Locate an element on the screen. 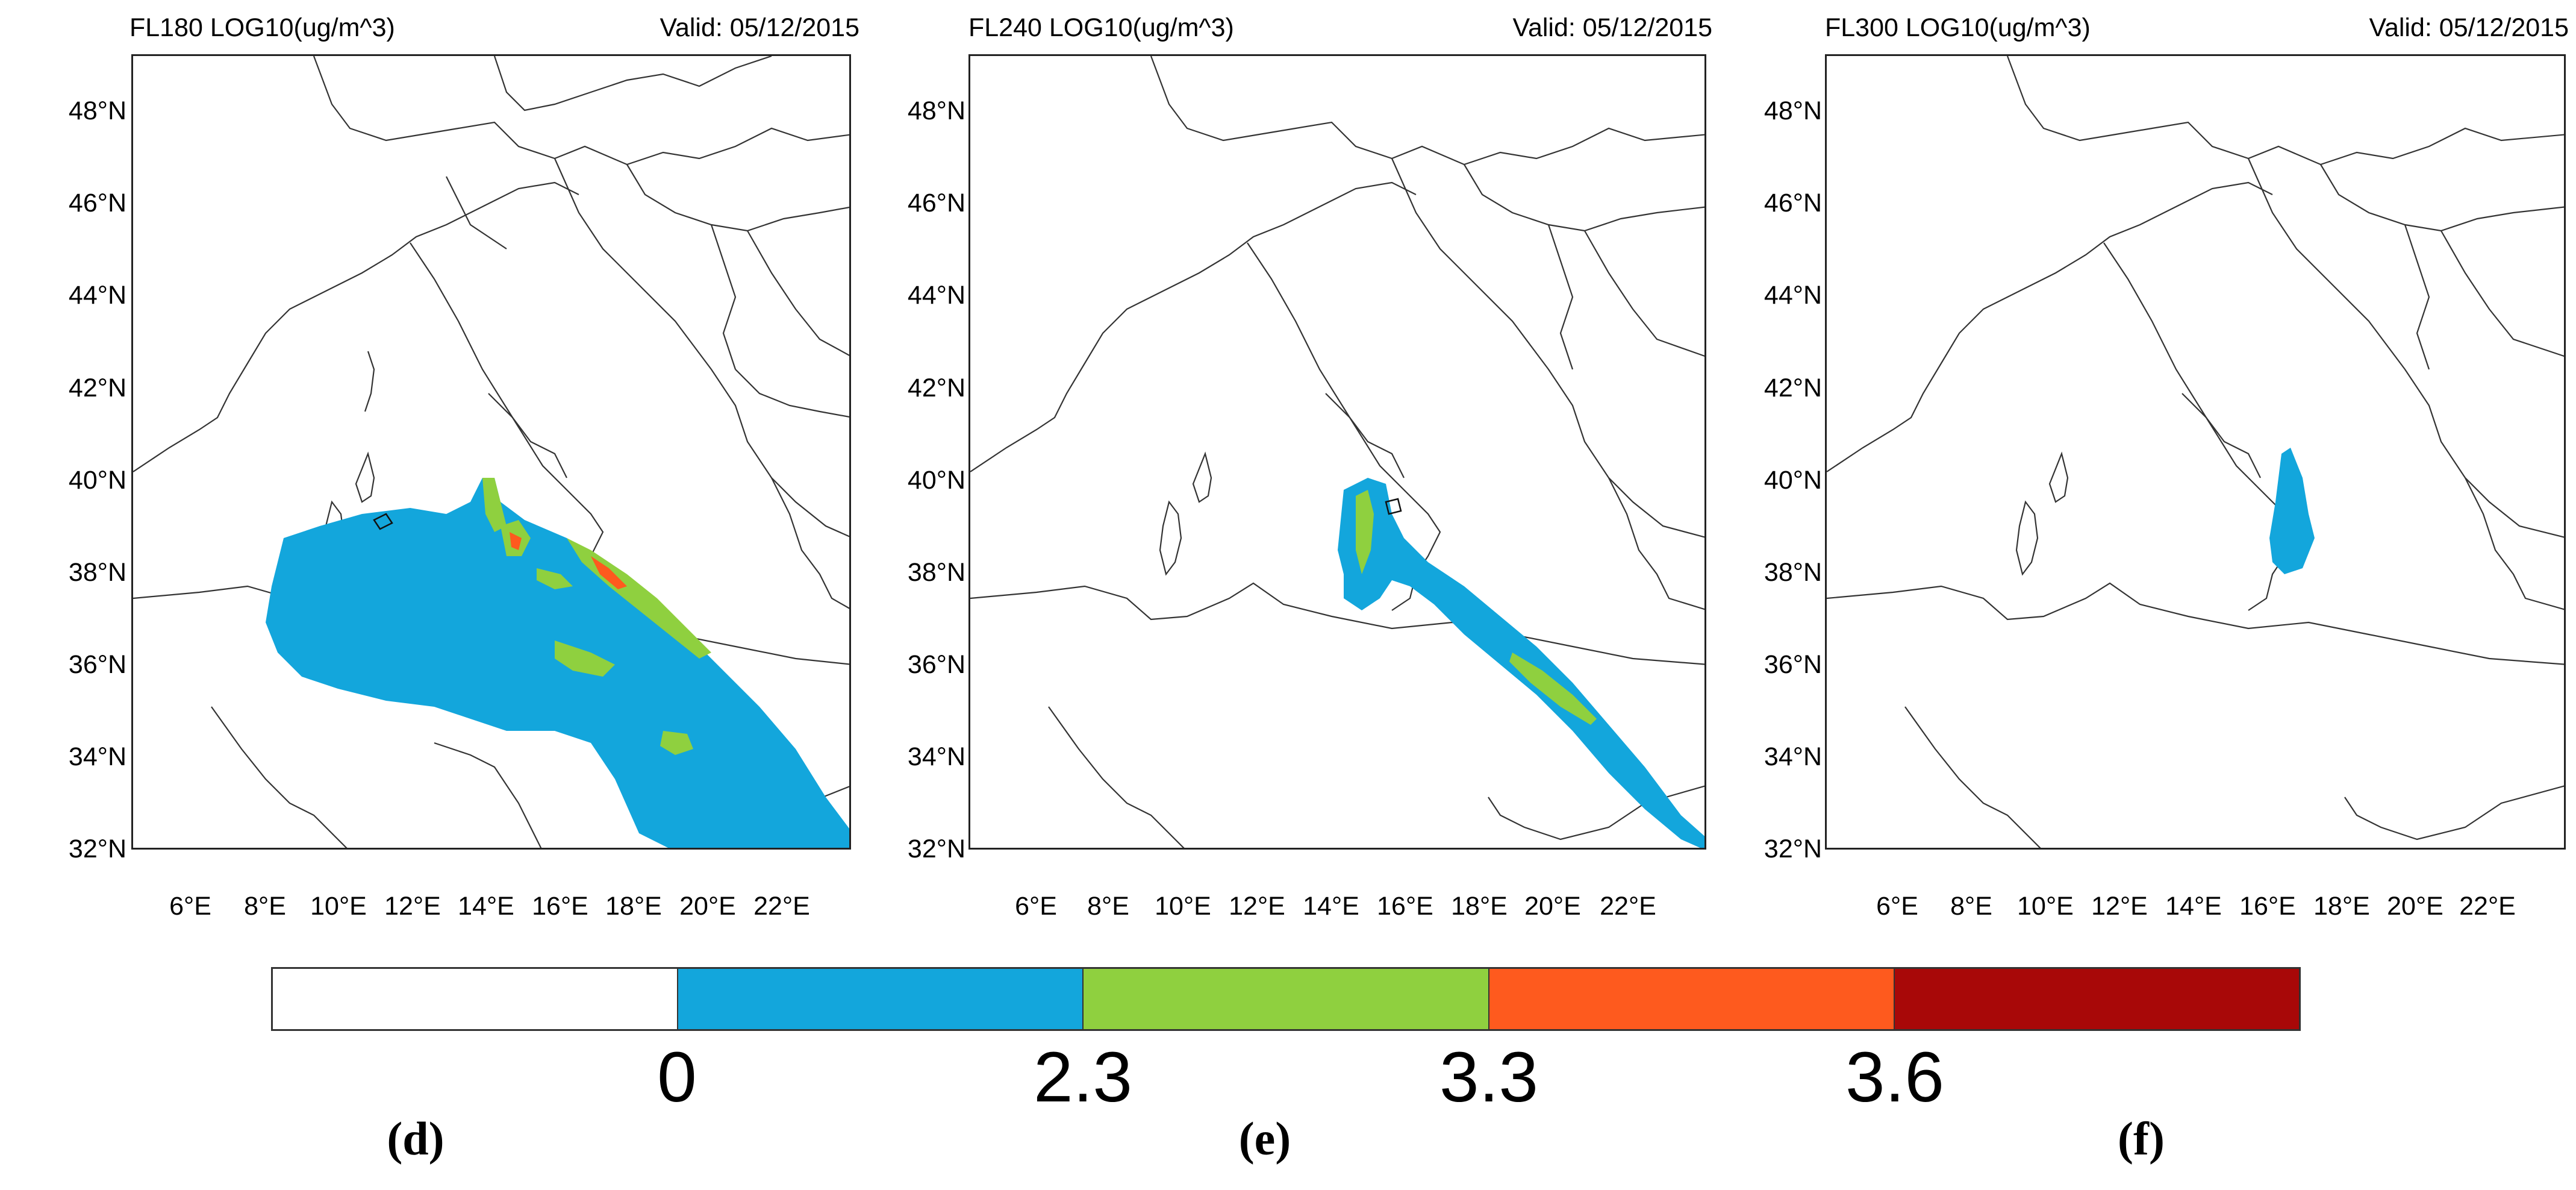  colorbar-tick-label: 3.6 is located at coordinates (1895, 1077).